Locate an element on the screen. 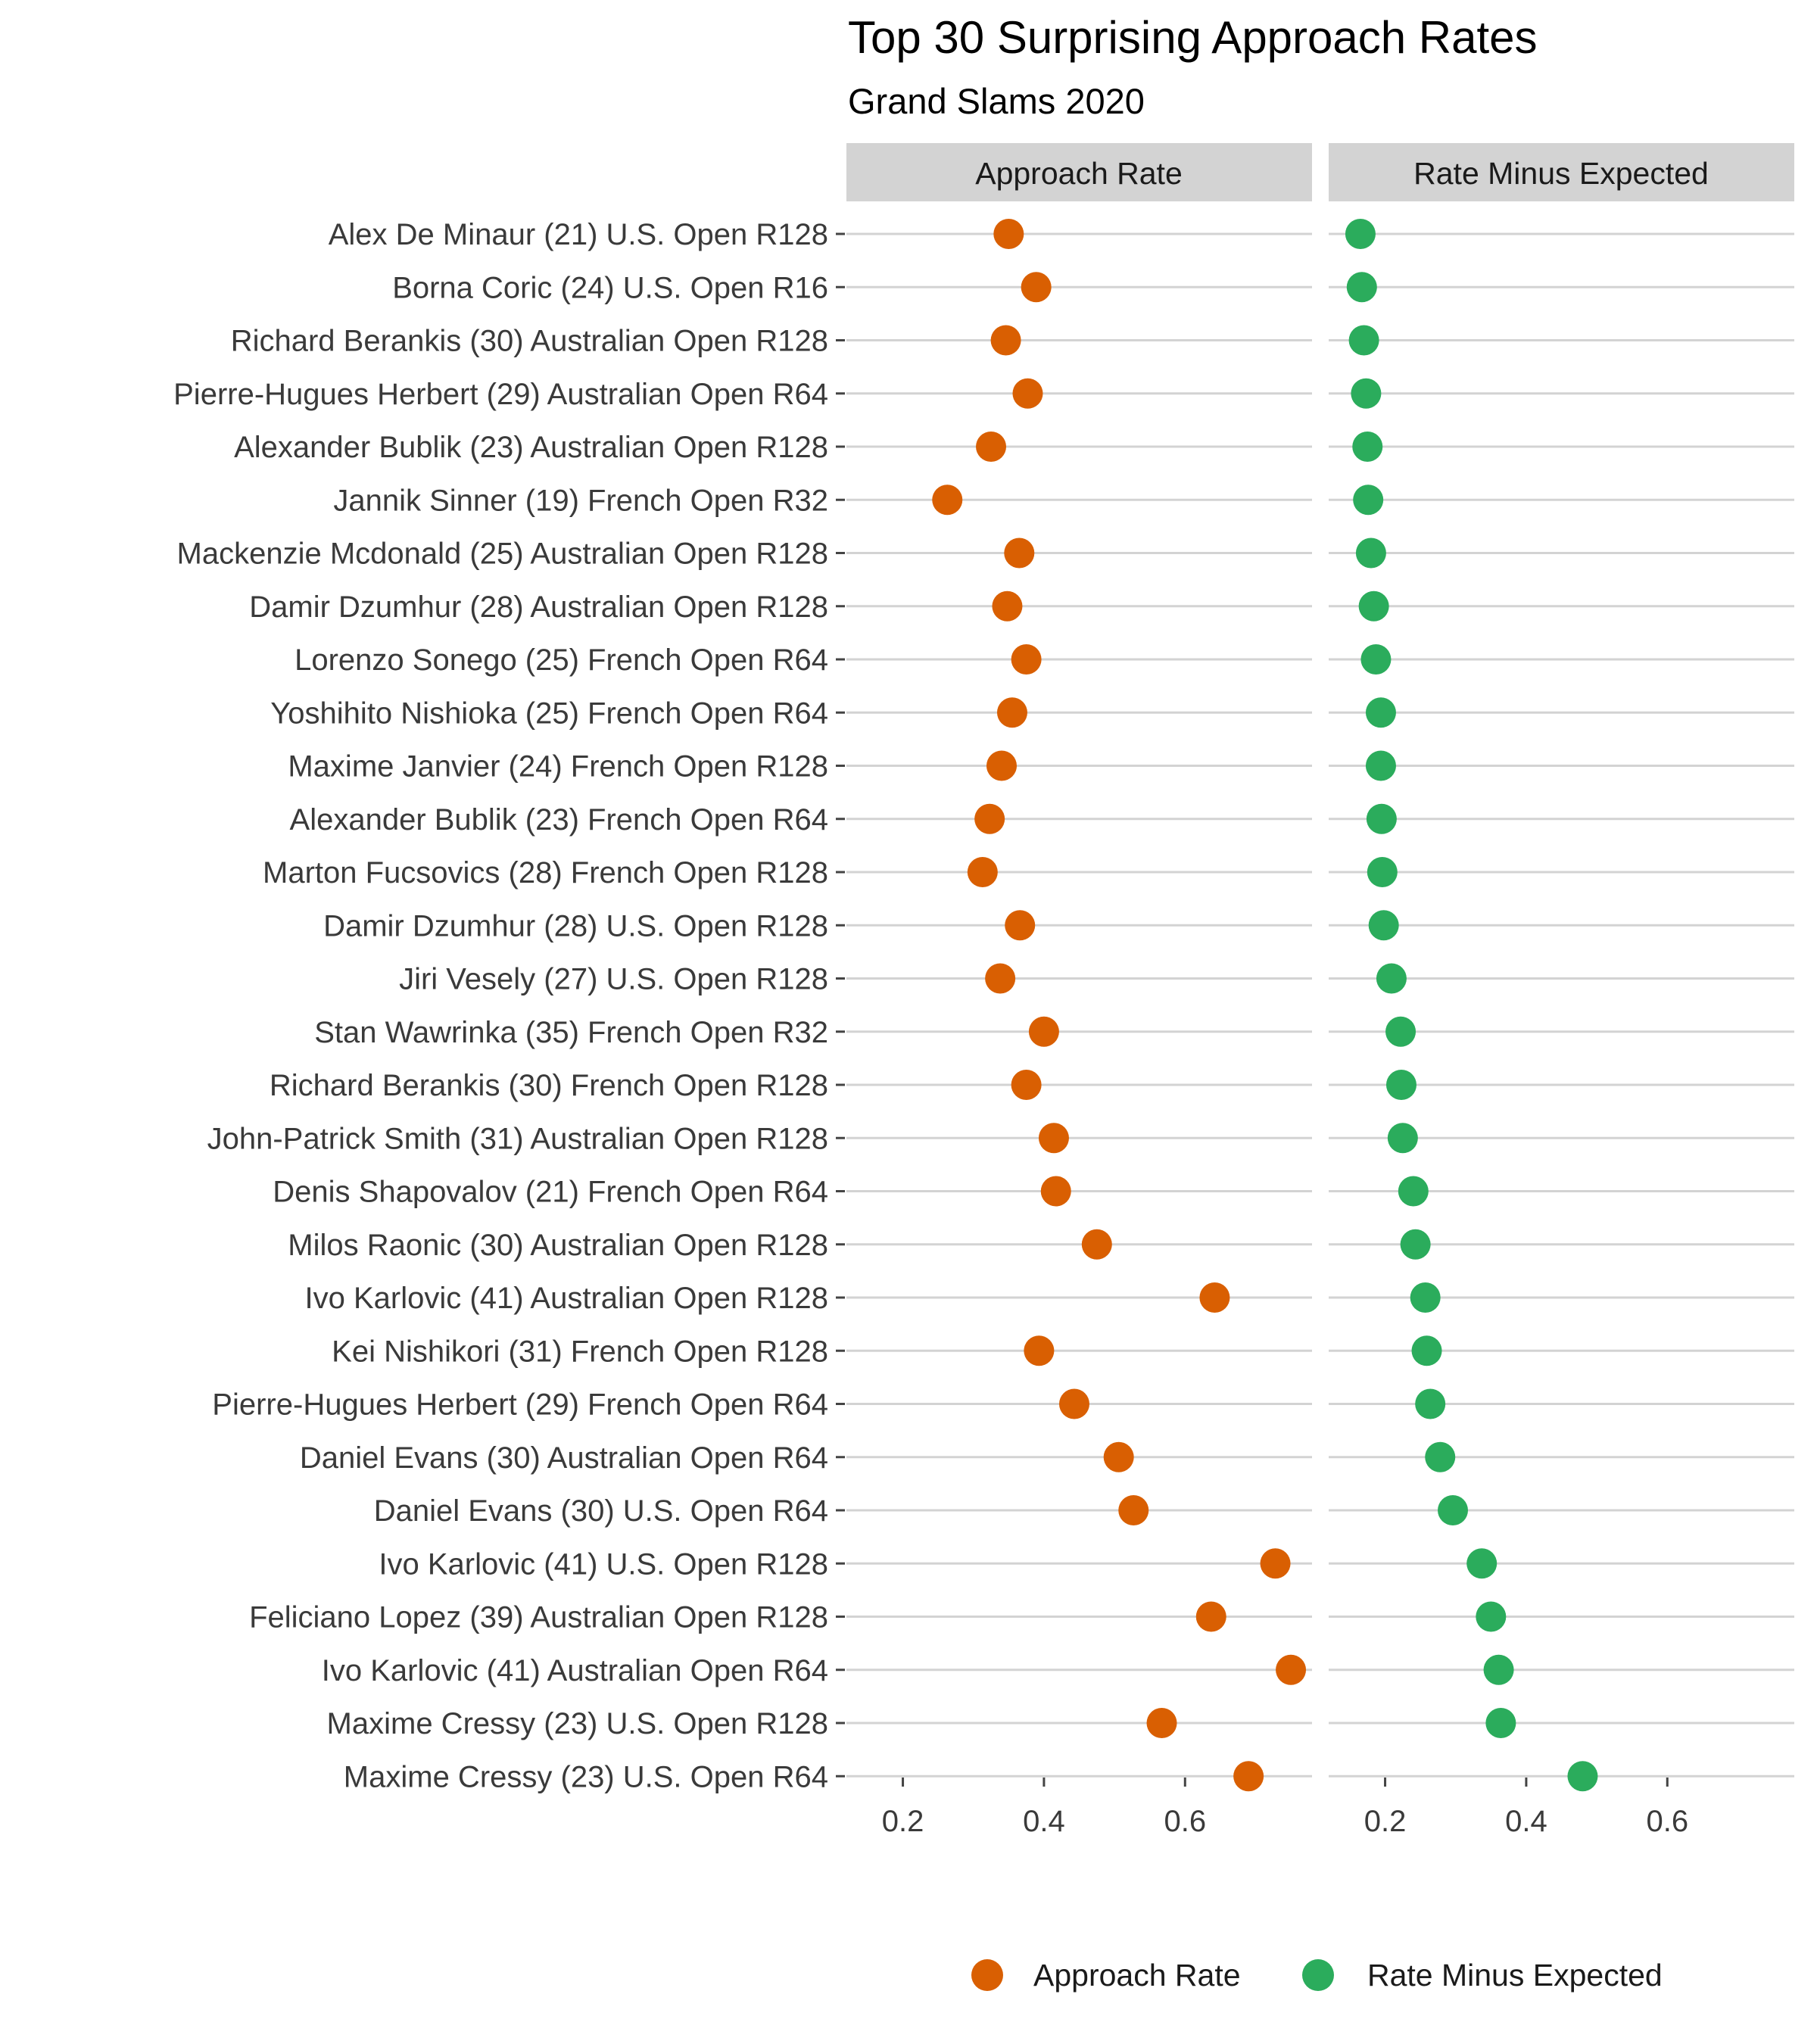  legend-label-rate-minus-expected: Rate Minus Expected is located at coordinates (1515, 1975).